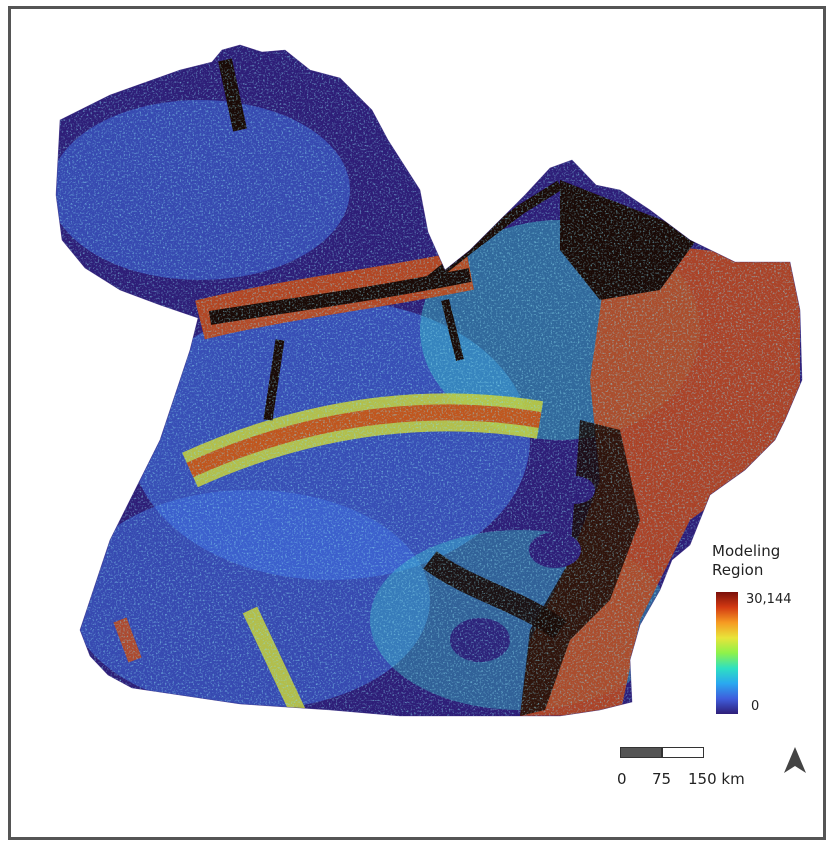  I want to click on scale-label-0: 0, so click(622, 779).